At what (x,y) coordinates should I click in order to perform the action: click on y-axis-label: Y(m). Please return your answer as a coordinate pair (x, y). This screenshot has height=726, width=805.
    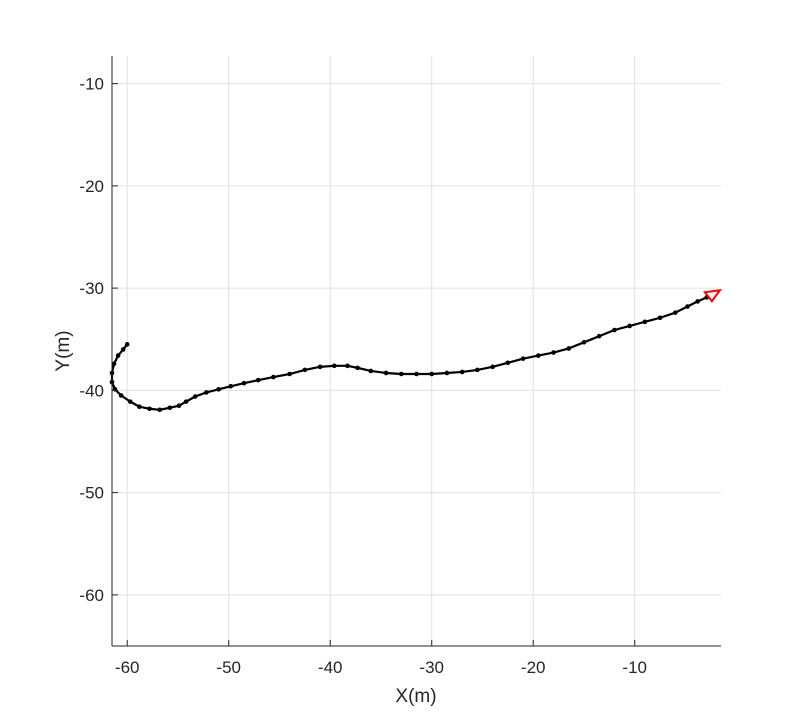
    Looking at the image, I should click on (63, 350).